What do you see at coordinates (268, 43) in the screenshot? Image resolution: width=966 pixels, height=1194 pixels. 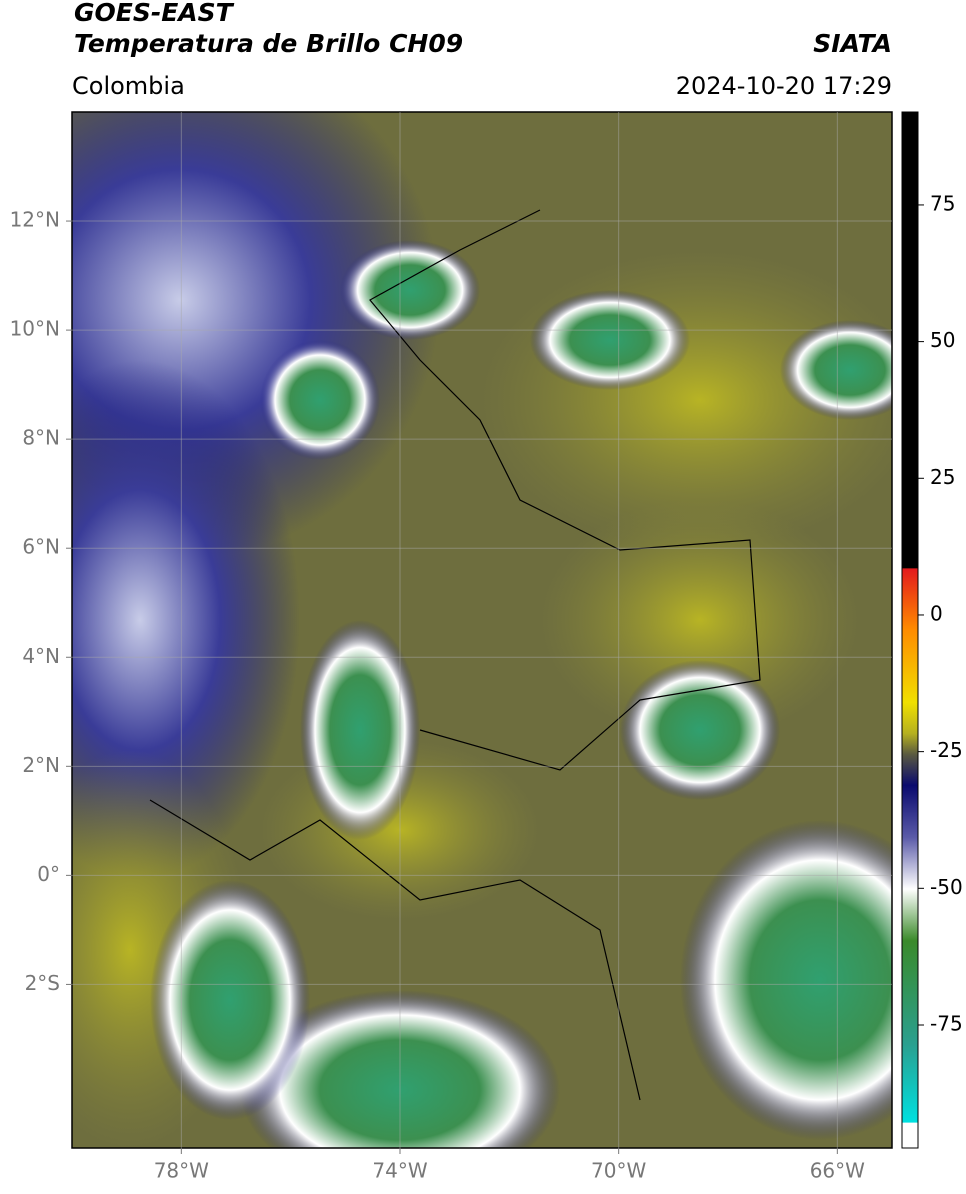 I see `title: Temperatura de Brillo CH09` at bounding box center [268, 43].